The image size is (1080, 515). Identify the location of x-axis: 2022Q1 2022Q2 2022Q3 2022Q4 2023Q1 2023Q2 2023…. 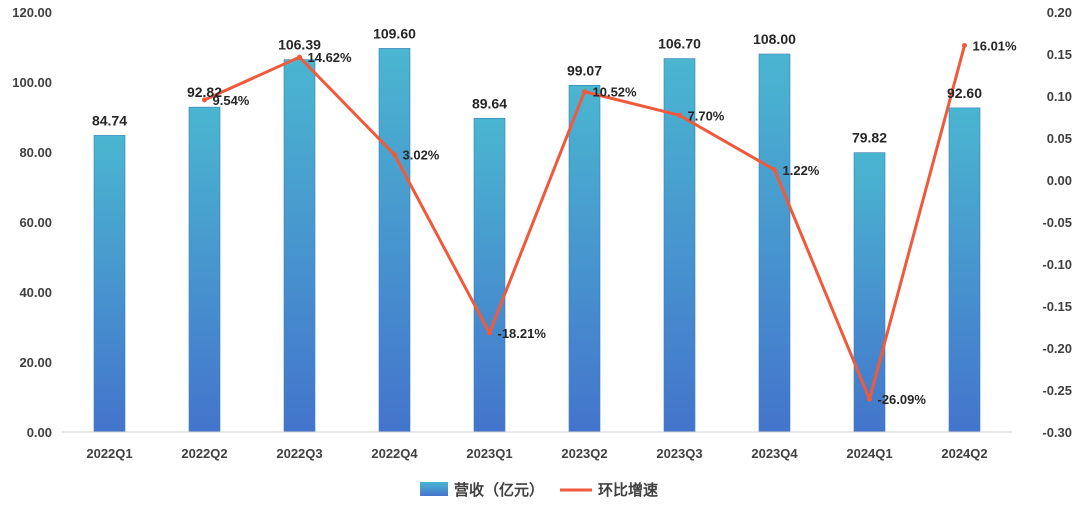
(537, 446).